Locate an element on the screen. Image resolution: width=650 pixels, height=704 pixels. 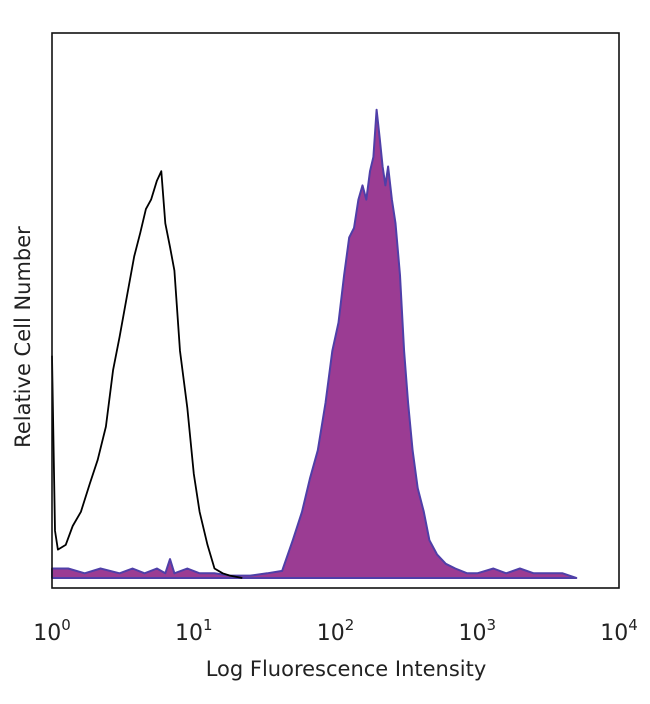
x-axis-title: Log Fluorescence Intensity is located at coordinates (346, 669).